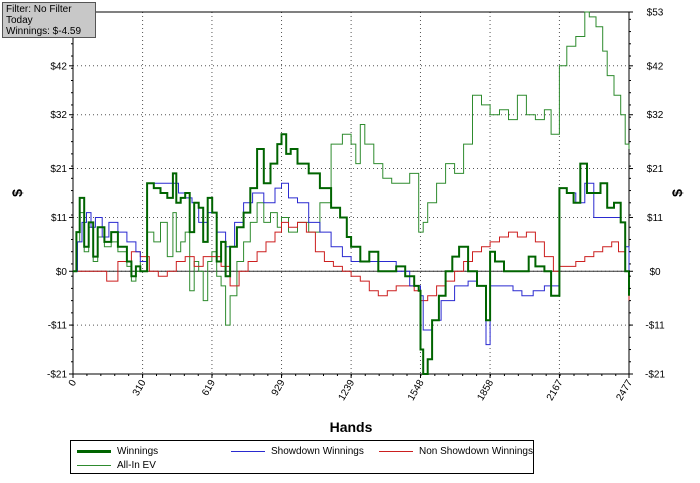 This screenshot has width=700, height=483. Describe the element at coordinates (476, 451) in the screenshot. I see `legend-label-non-showdown: Non Showdown Winnings` at that location.